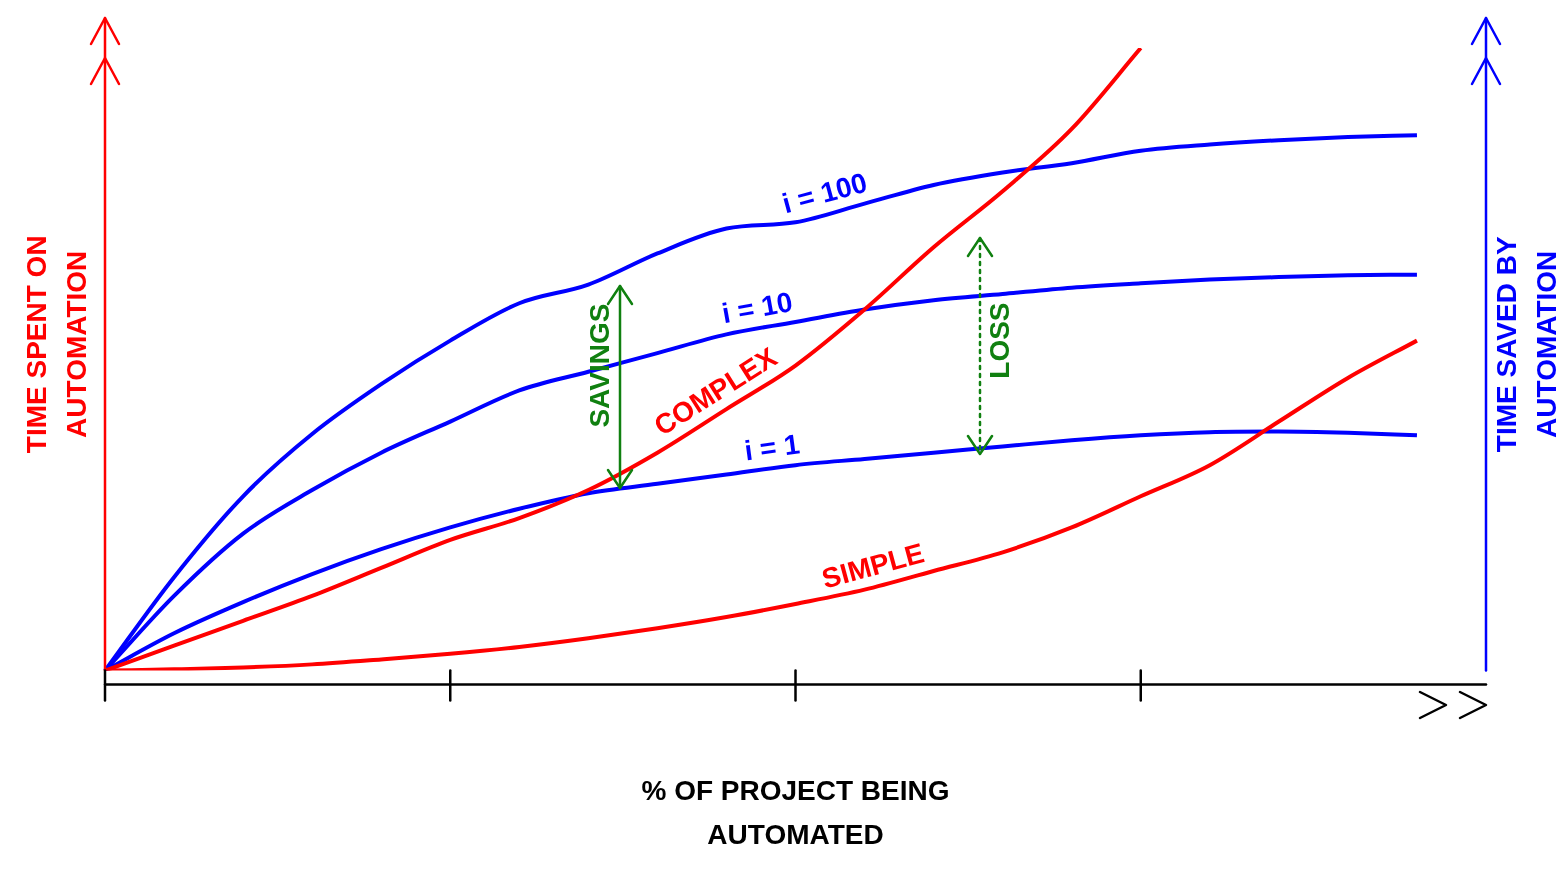 This screenshot has height=869, width=1564. Describe the element at coordinates (873, 566) in the screenshot. I see `text: SIMPLE` at that location.